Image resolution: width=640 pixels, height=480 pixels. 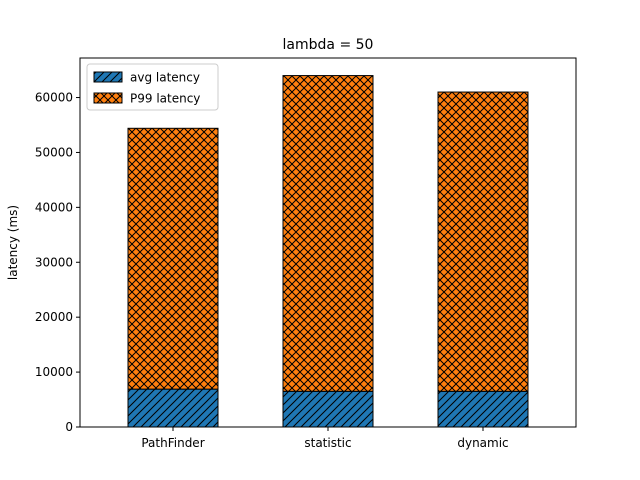 I want to click on x-tick-label: PathFinder, so click(x=172, y=443).